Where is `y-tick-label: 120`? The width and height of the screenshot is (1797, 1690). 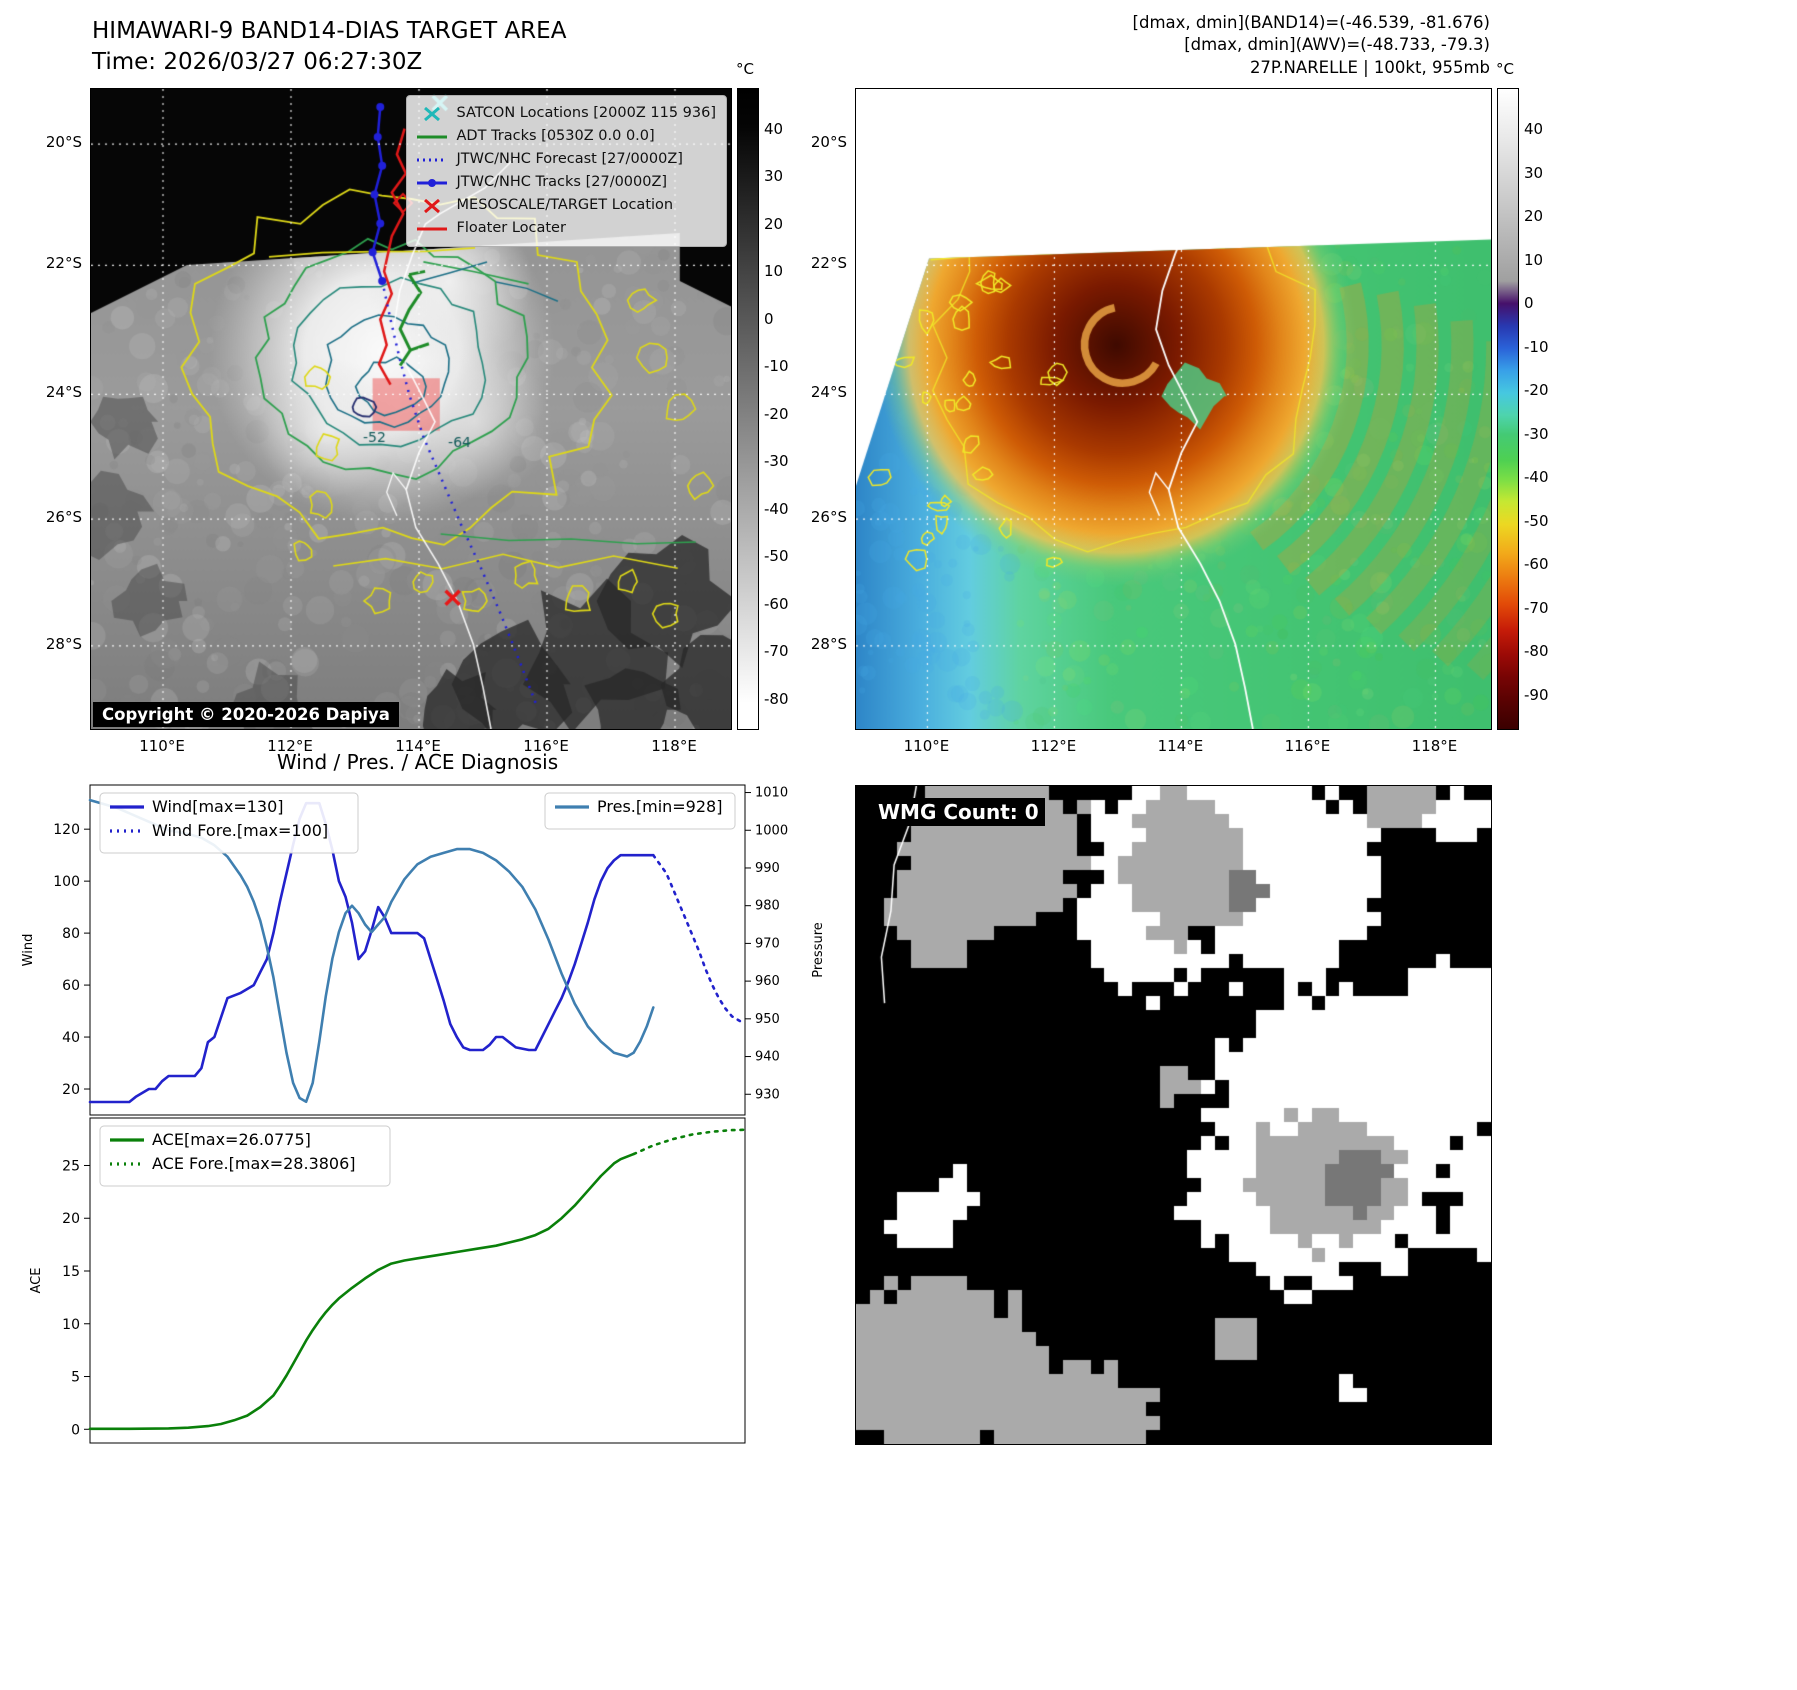
y-tick-label: 120 is located at coordinates (66, 830).